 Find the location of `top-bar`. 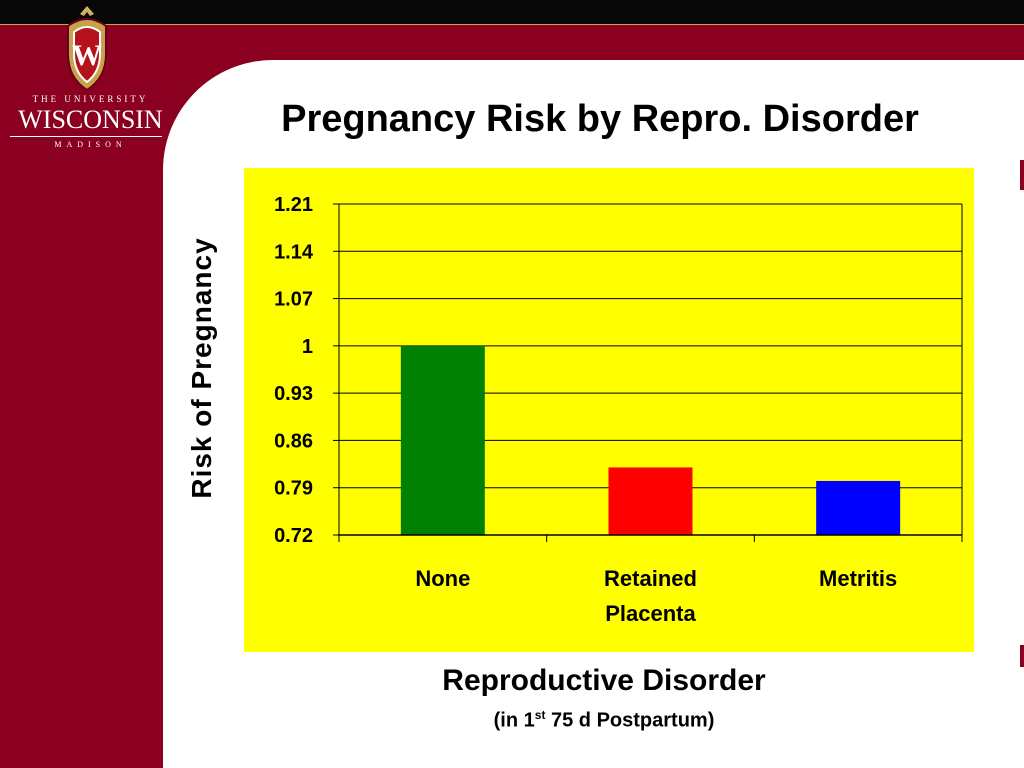

top-bar is located at coordinates (512, 12).